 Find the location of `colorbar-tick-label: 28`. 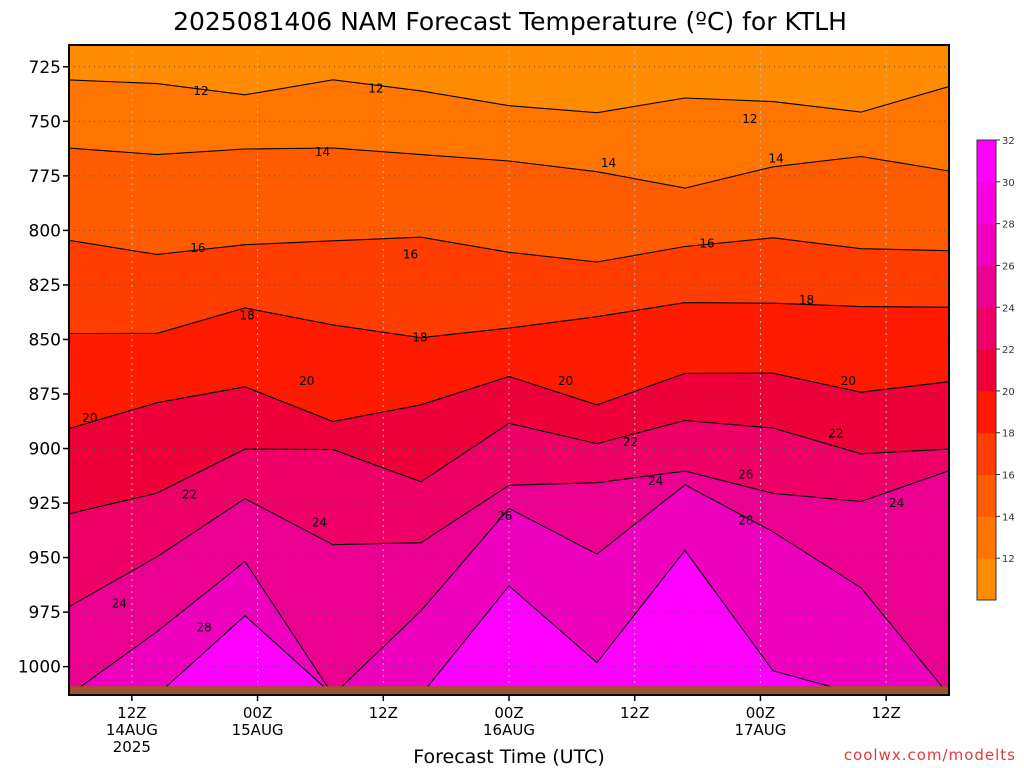

colorbar-tick-label: 28 is located at coordinates (1008, 225).